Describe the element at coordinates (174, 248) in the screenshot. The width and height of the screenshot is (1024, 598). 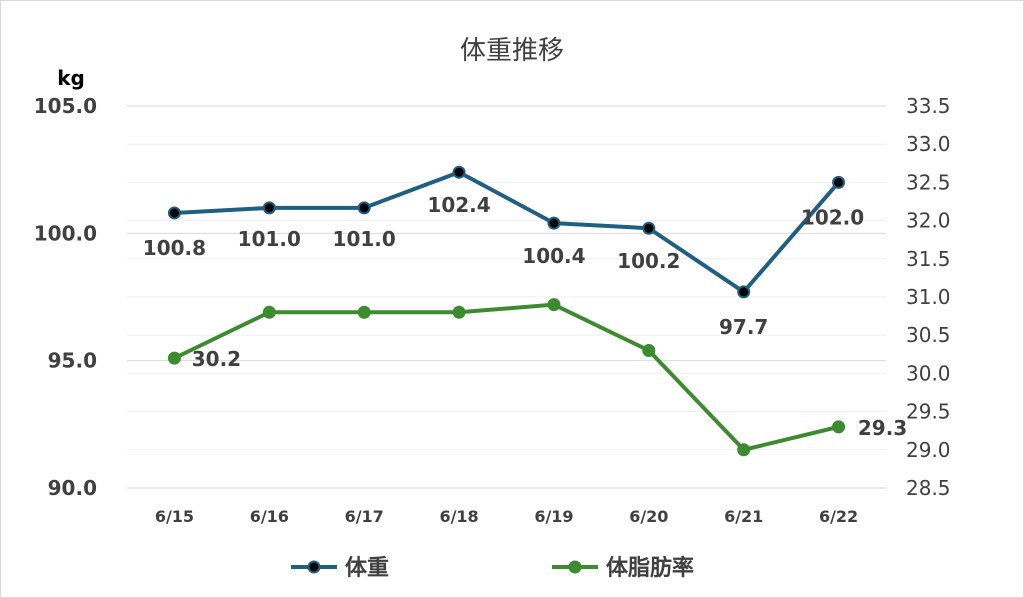
I see `weight-data-label: 100.8` at that location.